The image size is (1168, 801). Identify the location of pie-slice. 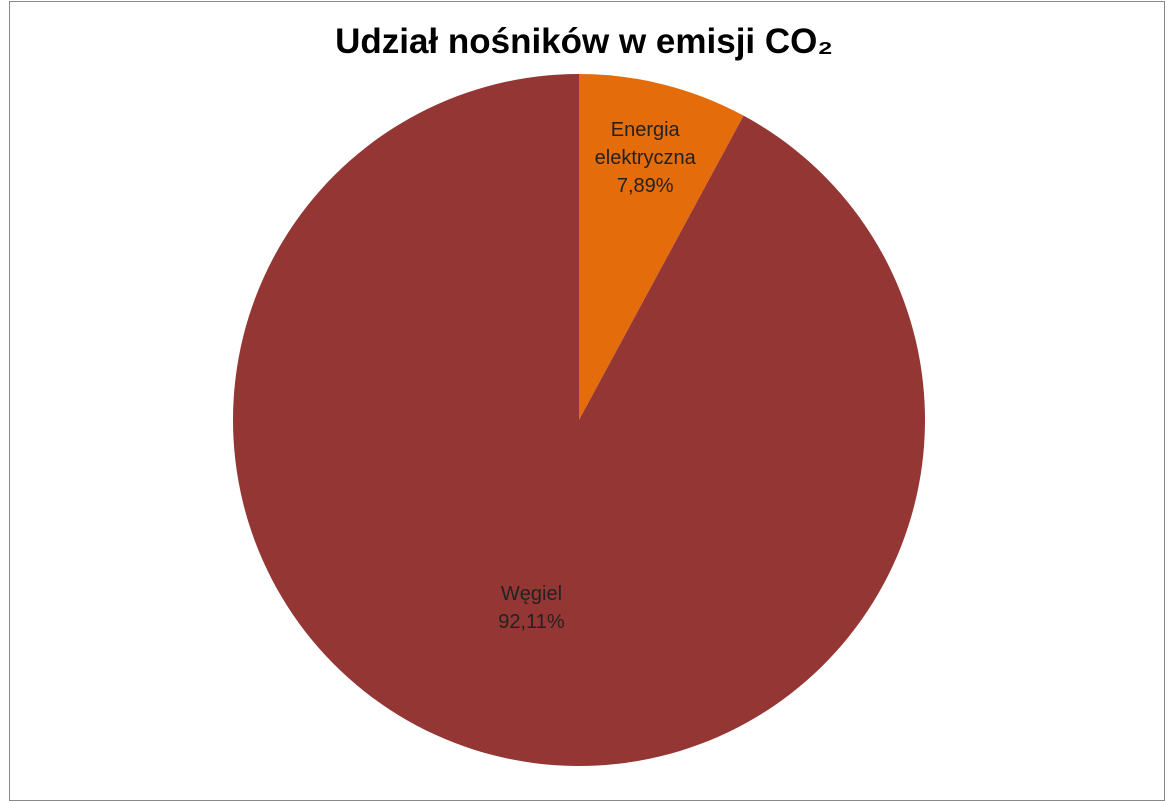
(661, 247).